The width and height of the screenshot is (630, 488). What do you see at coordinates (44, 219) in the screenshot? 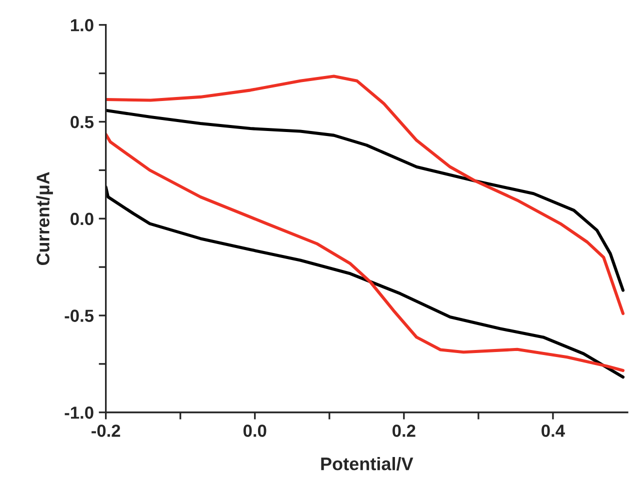
I see `y-axis-title: Current/μA` at bounding box center [44, 219].